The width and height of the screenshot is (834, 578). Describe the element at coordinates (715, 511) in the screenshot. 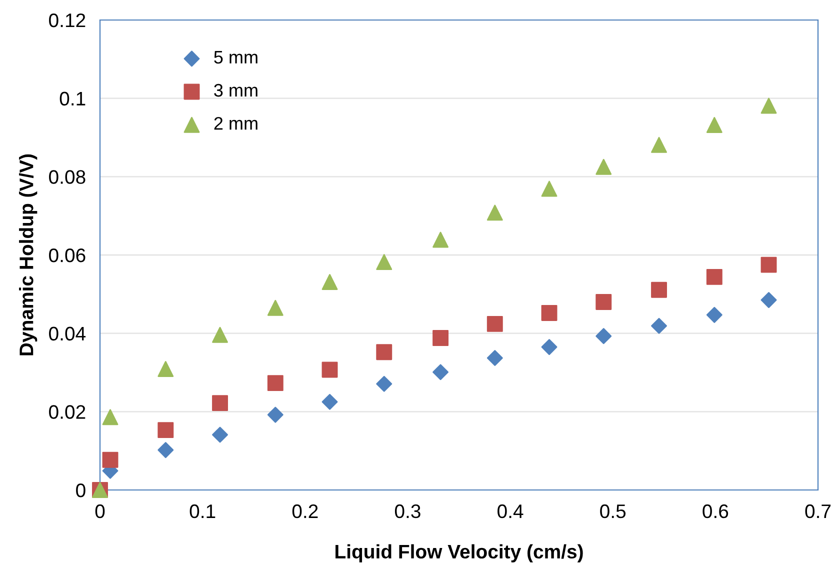

I see `x-tick-label: 0.6` at that location.